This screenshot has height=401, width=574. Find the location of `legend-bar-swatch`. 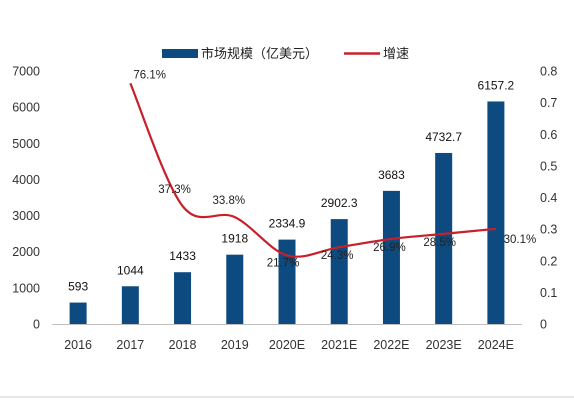

legend-bar-swatch is located at coordinates (180, 53).